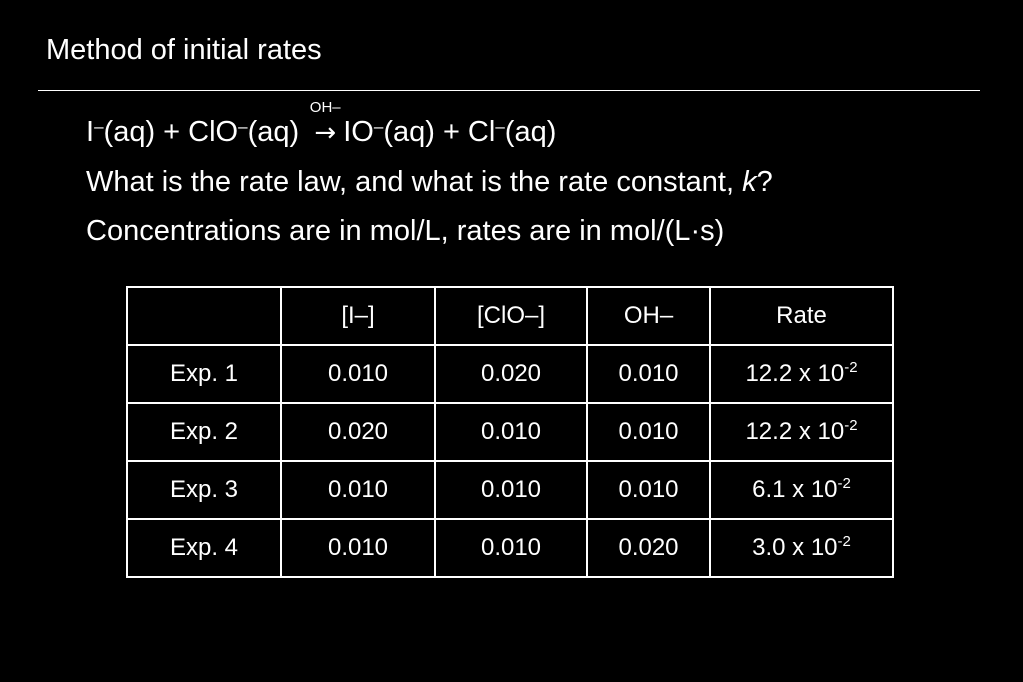 The width and height of the screenshot is (1023, 682). What do you see at coordinates (500, 126) in the screenshot?
I see `chloride-charge: –` at bounding box center [500, 126].